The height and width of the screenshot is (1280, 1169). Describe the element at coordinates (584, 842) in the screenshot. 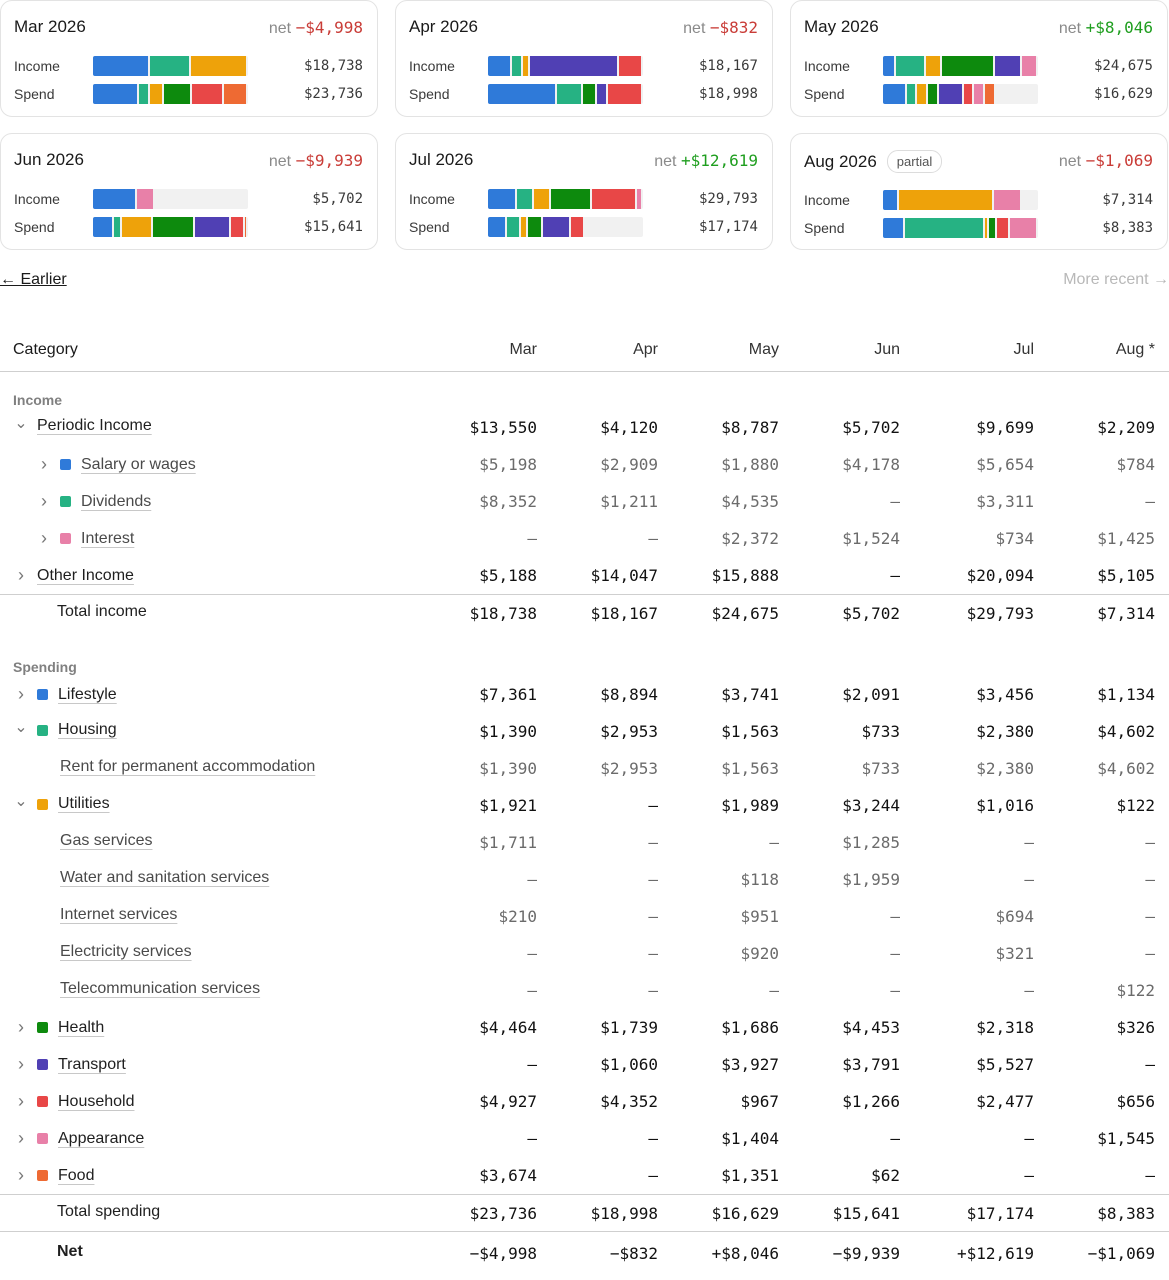

I see `table-row: Gas services $1,711 – – $1,285 – –` at that location.